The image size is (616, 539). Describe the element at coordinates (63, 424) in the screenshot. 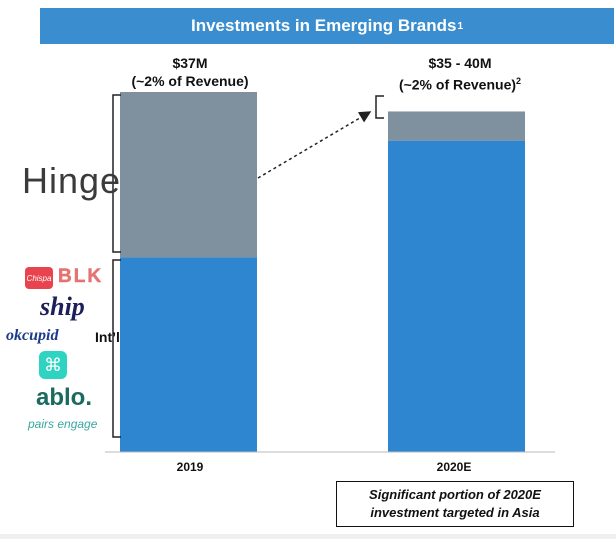

I see `pairs-engage-logo: pairs engage` at that location.